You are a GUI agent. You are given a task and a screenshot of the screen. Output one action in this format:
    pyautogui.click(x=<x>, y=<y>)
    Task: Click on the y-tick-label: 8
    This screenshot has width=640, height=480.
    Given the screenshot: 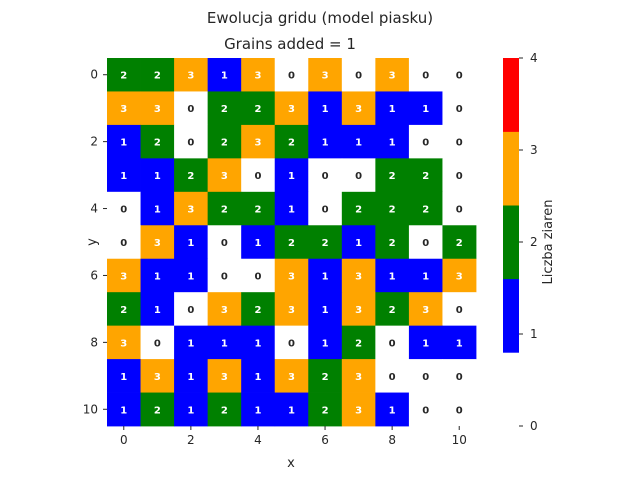 What is the action you would take?
    pyautogui.click(x=94, y=342)
    